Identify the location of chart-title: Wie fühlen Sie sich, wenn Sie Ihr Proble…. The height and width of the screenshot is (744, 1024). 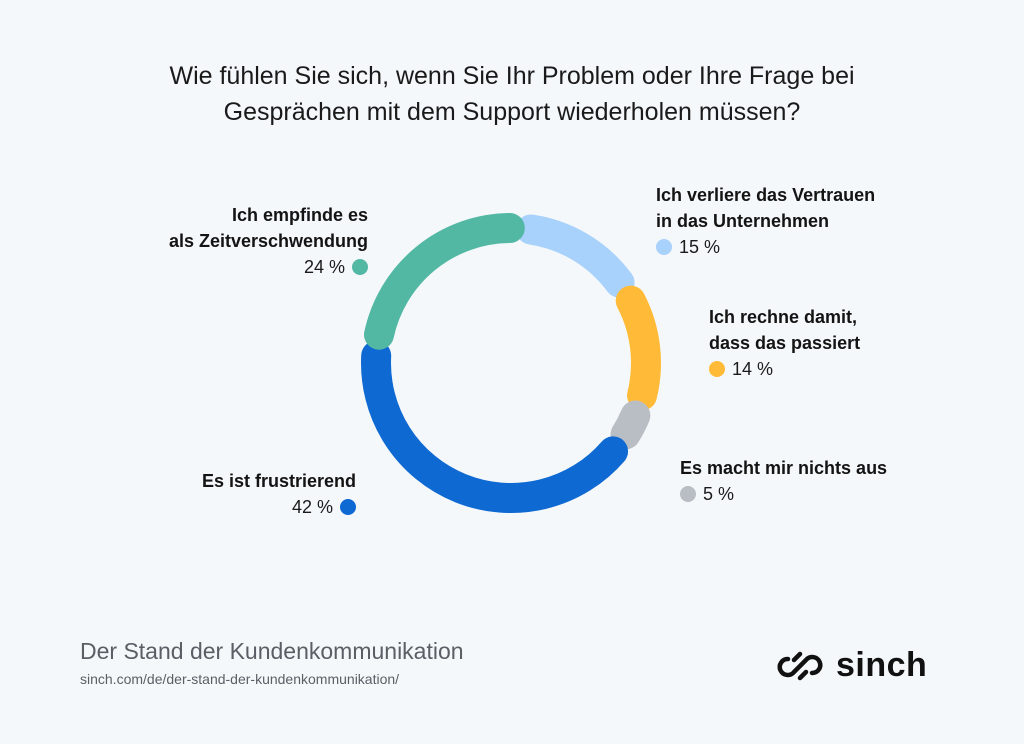
(512, 94).